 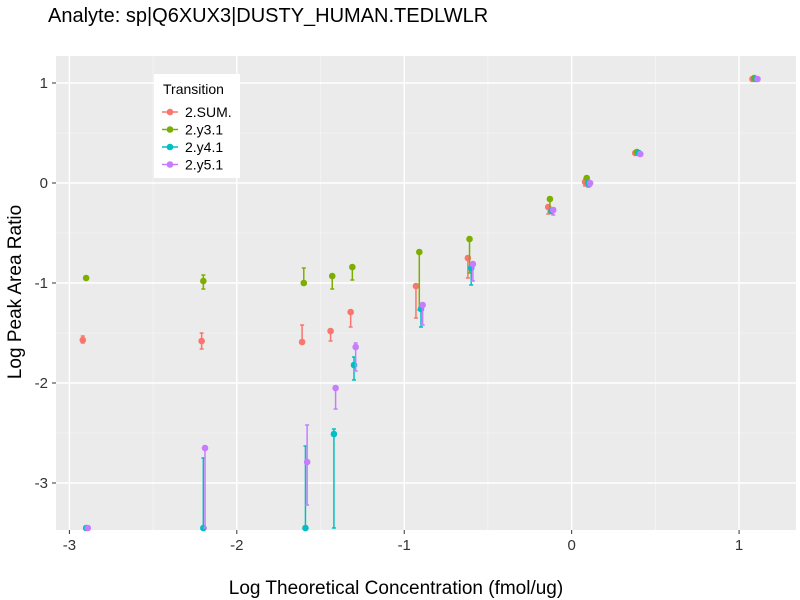 I want to click on legend-label: 2.SUM., so click(x=208, y=112).